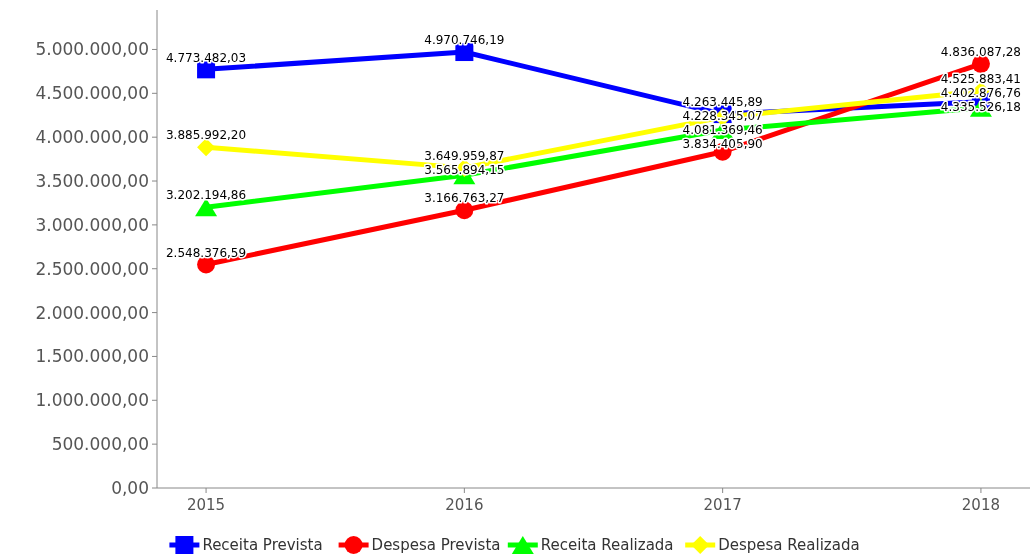 The image size is (1032, 558). I want to click on legend-label: Despesa Prevista, so click(436, 545).